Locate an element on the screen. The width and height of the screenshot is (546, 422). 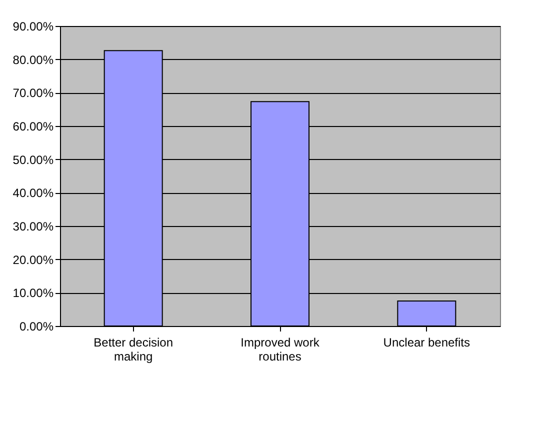
y-tick-label: 70.00% is located at coordinates (33, 93).